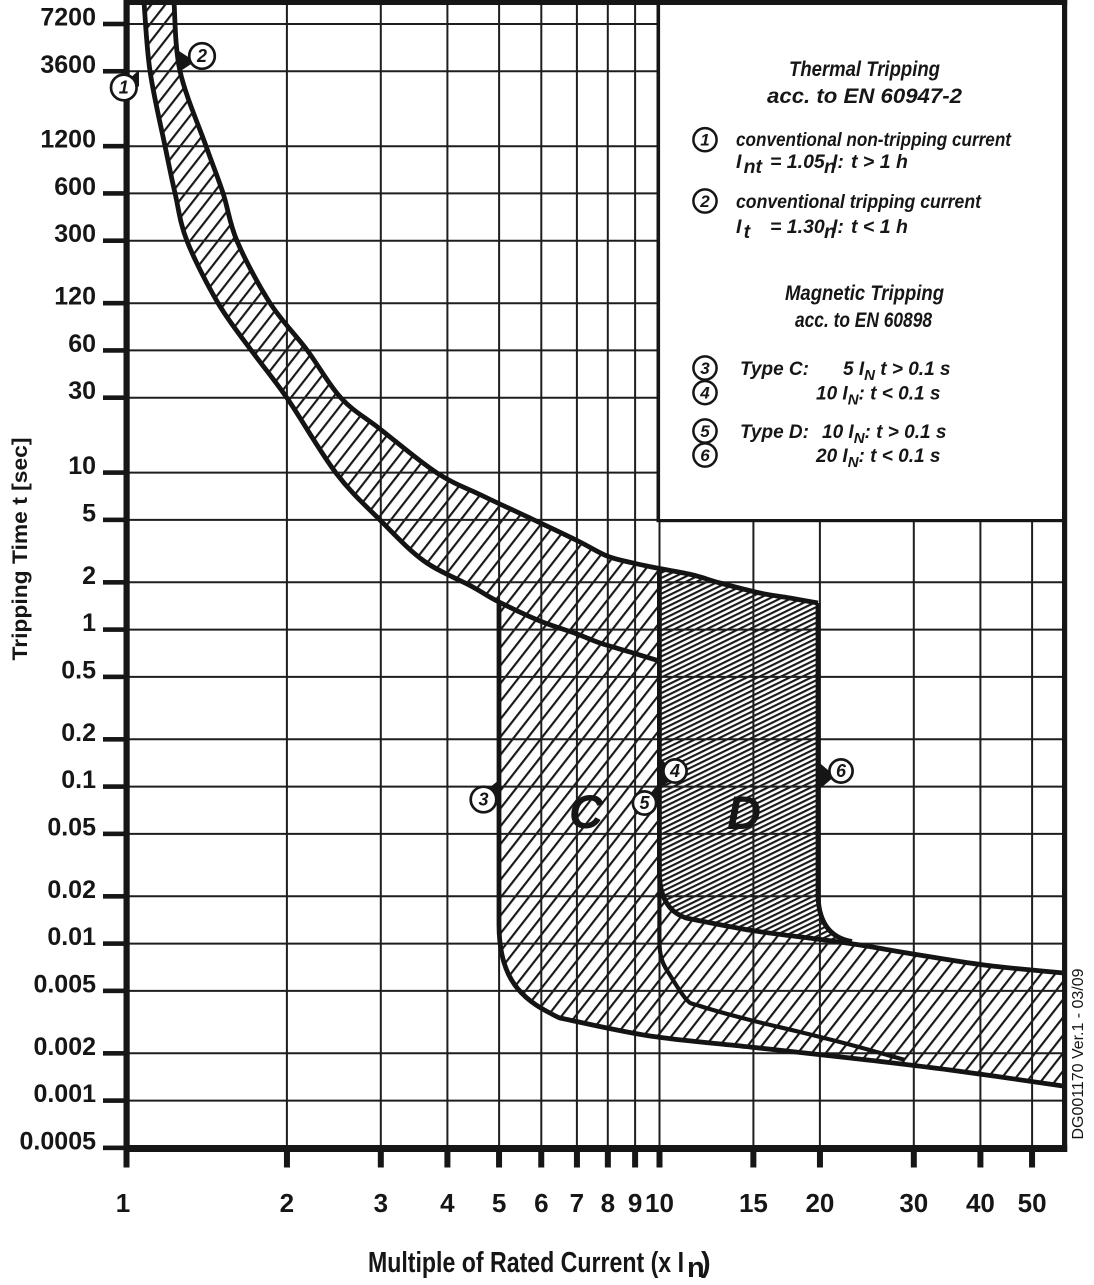 The height and width of the screenshot is (1285, 1094). I want to click on svg-text: 120, so click(75, 297).